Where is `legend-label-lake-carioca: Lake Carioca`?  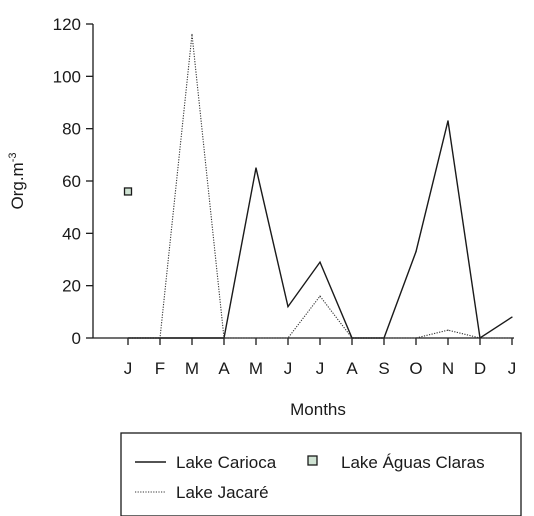 legend-label-lake-carioca: Lake Carioca is located at coordinates (226, 462).